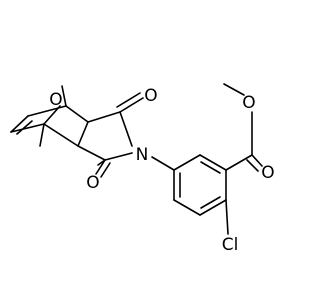 The image size is (320, 300). What do you see at coordinates (248, 103) in the screenshot?
I see `ester-oxygen: O` at bounding box center [248, 103].